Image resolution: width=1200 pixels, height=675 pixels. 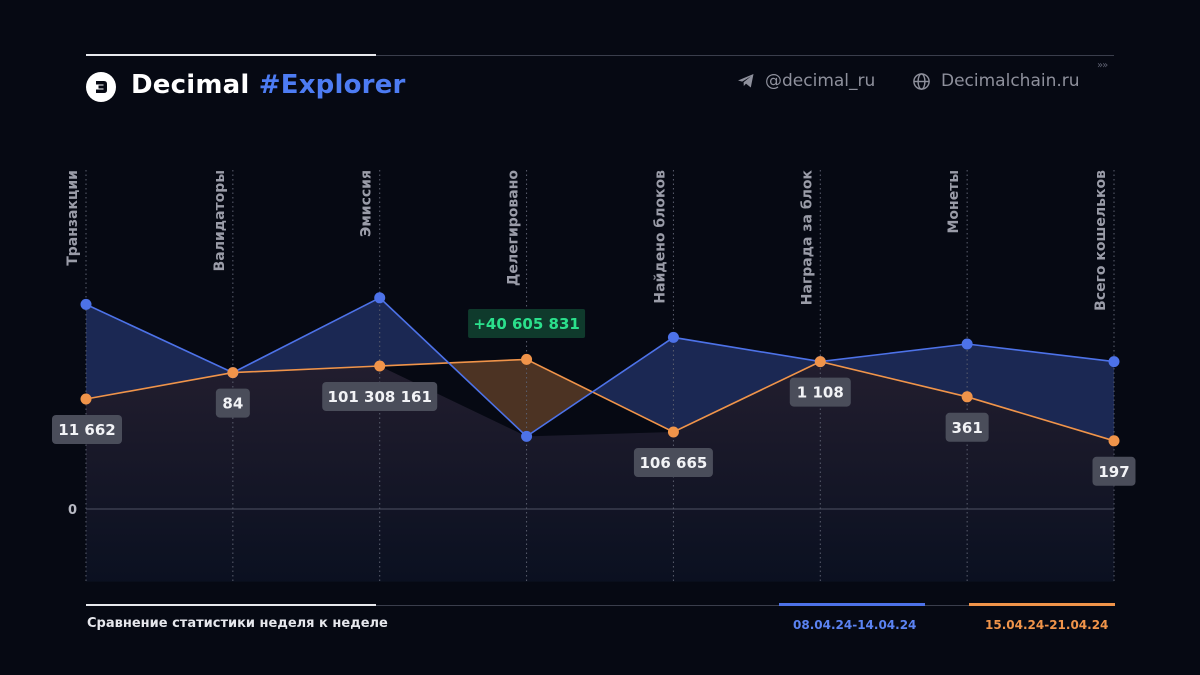 I want to click on category-label: Всего кошельков, so click(x=1101, y=240).